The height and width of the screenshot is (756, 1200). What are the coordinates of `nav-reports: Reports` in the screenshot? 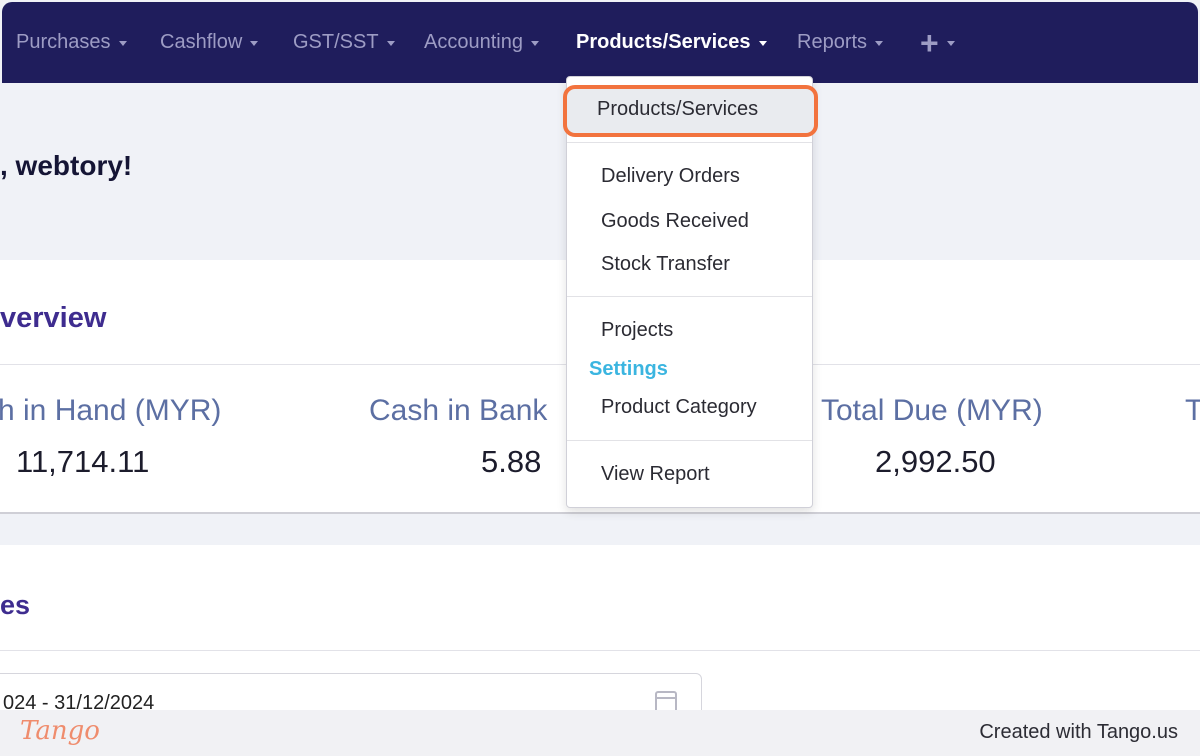 It's located at (840, 42).